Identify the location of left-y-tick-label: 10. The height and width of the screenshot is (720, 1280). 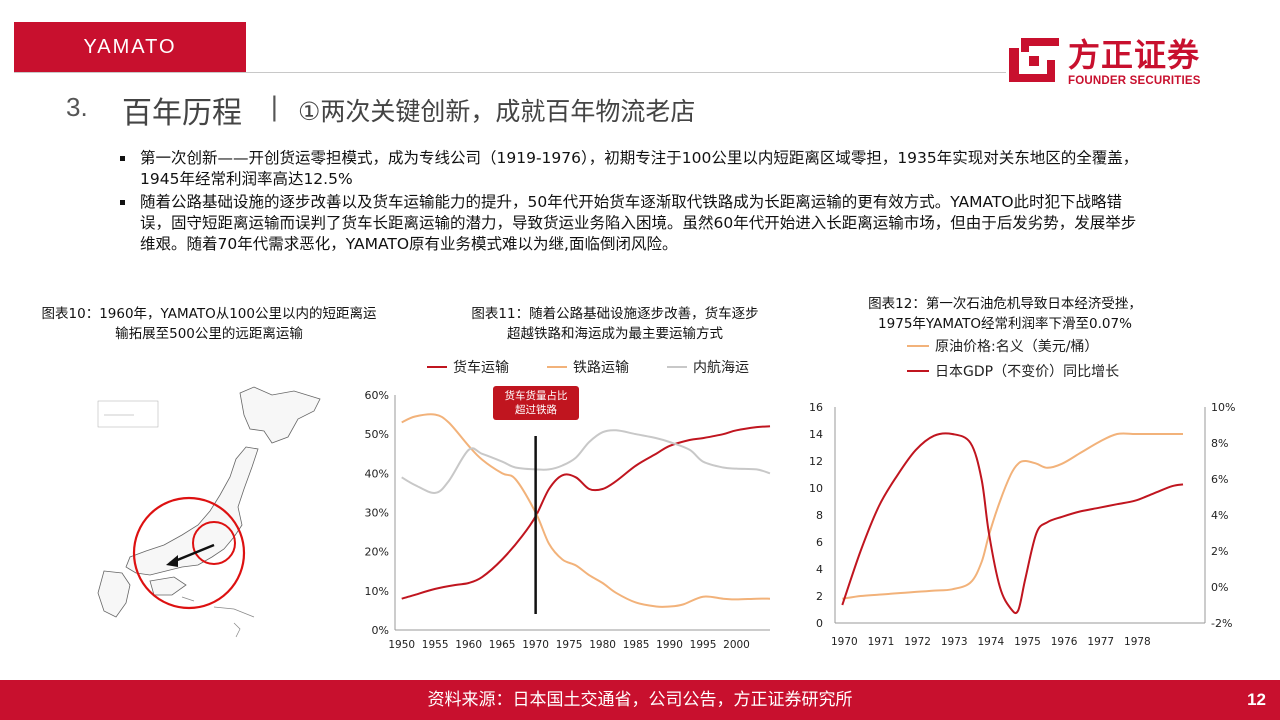
(816, 488).